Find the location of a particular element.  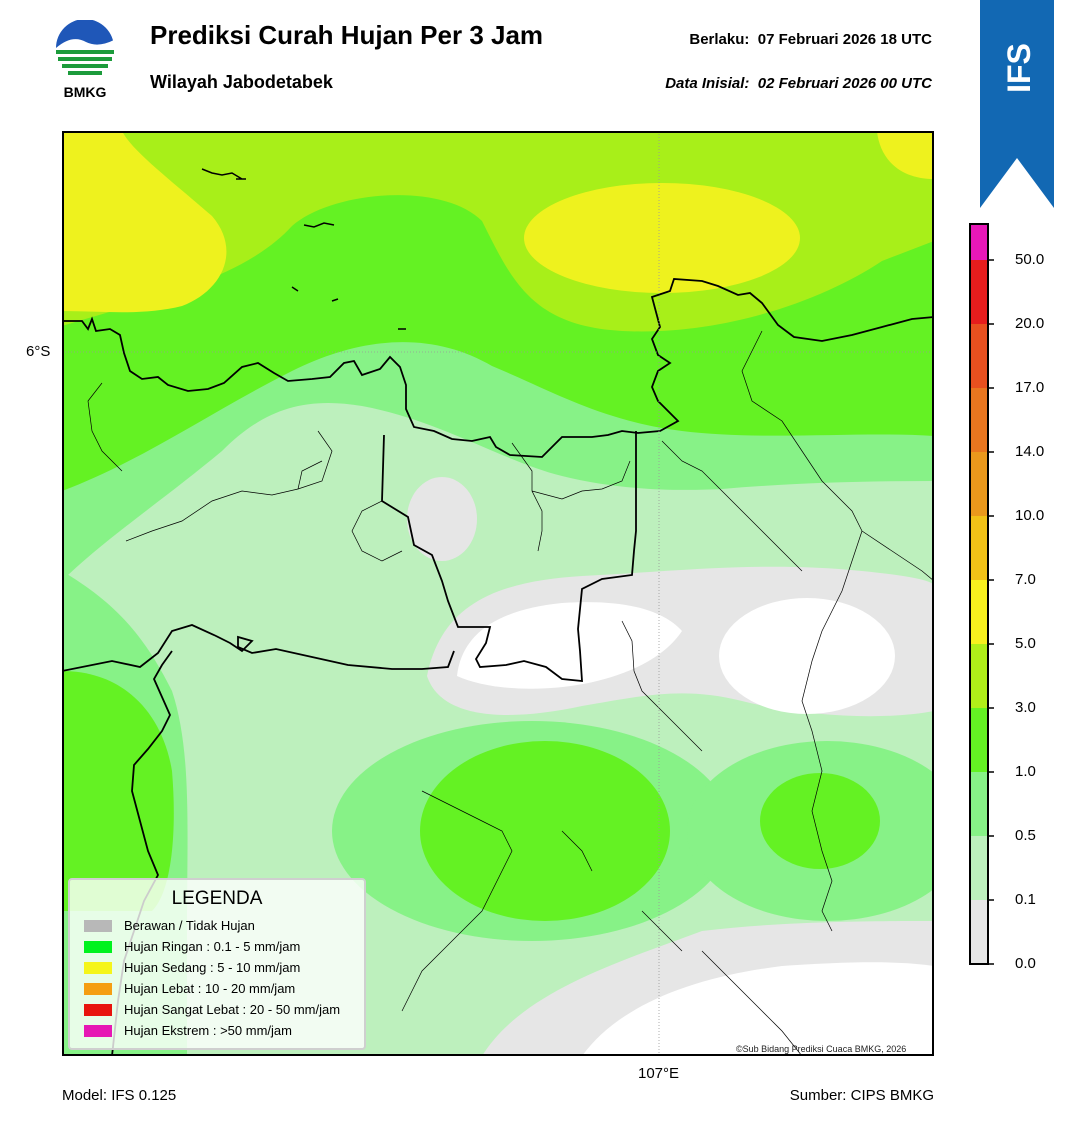

legend-label: Berawan / Tidak Hujan is located at coordinates (189, 925).